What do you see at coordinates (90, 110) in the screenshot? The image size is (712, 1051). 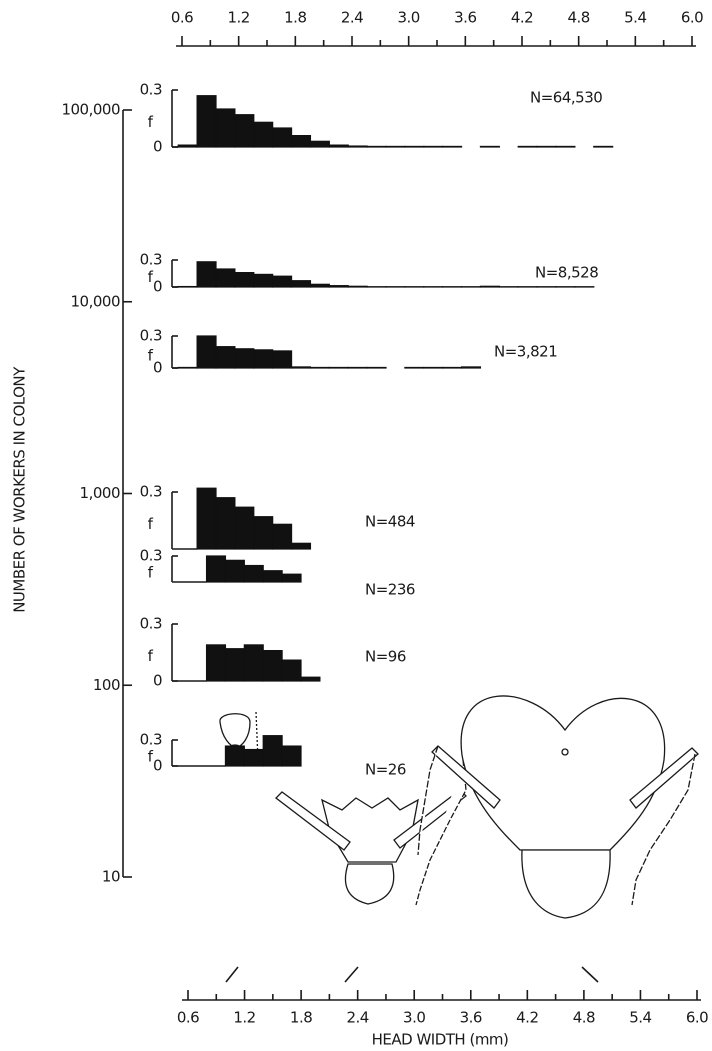 I see `y-tick-label: 100,000` at bounding box center [90, 110].